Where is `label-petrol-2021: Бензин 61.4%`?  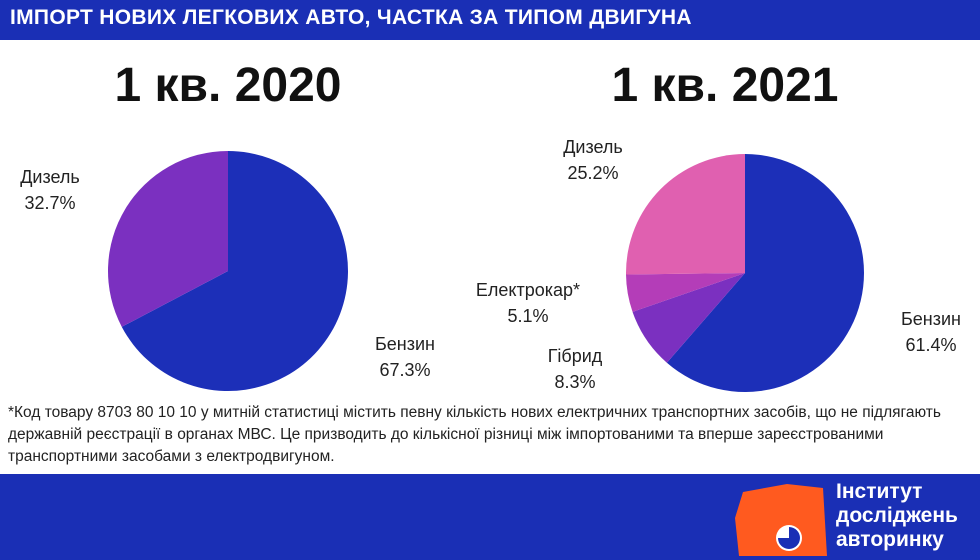
label-petrol-2021: Бензин 61.4% is located at coordinates (931, 332).